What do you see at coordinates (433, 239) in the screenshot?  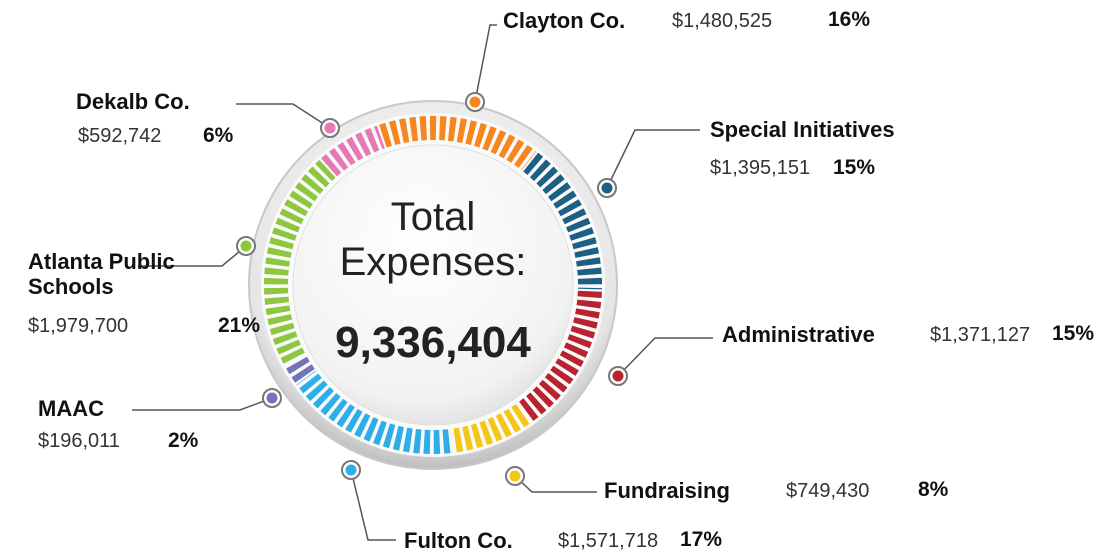 I see `center-title: Total Expenses:` at bounding box center [433, 239].